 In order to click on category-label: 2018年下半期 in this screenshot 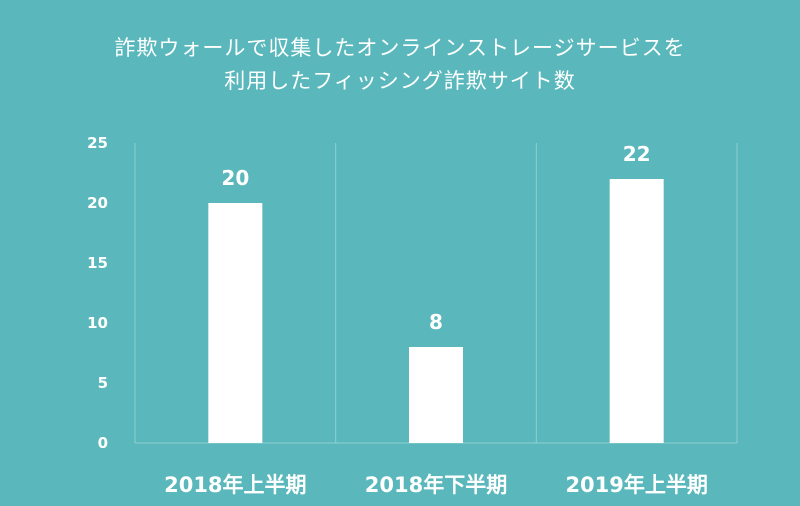, I will do `click(436, 485)`.